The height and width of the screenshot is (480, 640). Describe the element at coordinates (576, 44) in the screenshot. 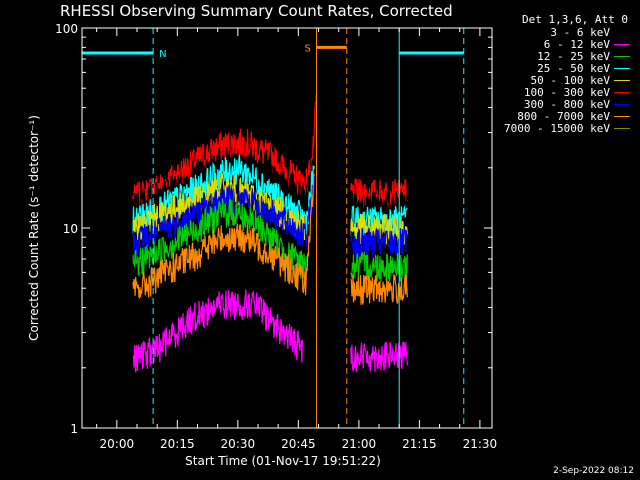

I see `legend-label: 6 - 12 keV` at that location.